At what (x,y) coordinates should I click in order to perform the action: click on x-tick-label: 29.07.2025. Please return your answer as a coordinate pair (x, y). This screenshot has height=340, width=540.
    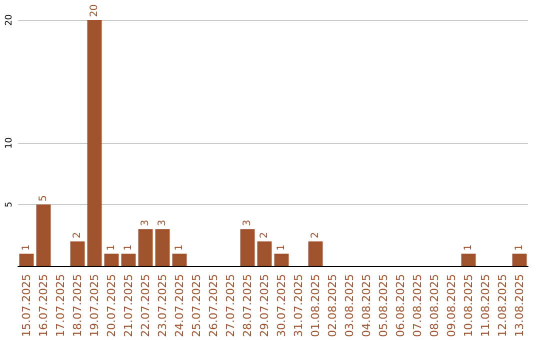
    Looking at the image, I should click on (264, 306).